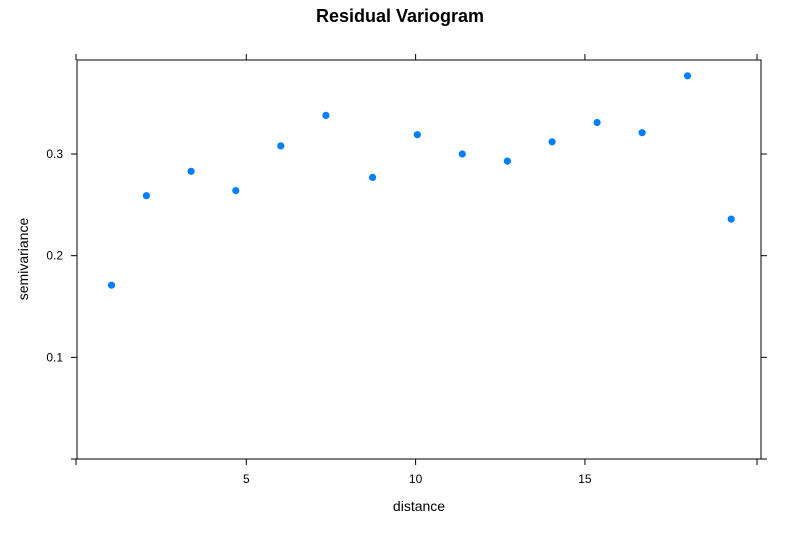 The image size is (800, 535). Describe the element at coordinates (246, 479) in the screenshot. I see `x-tick-label: 5` at that location.